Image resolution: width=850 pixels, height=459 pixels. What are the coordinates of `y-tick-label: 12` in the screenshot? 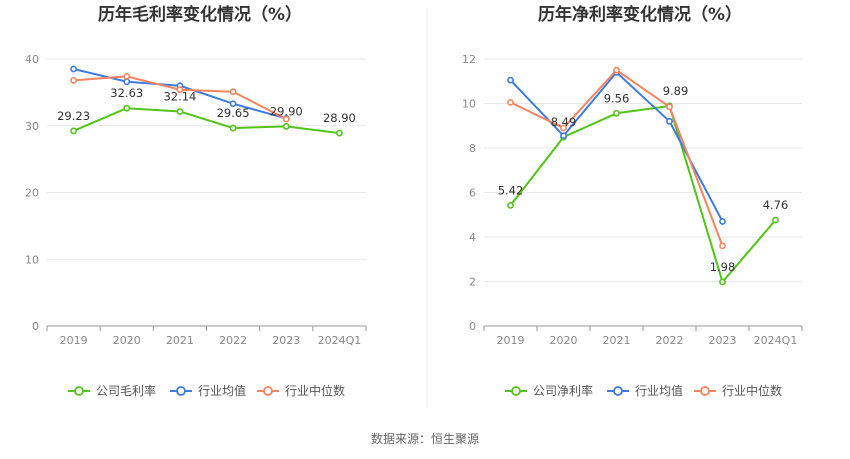 It's located at (469, 59).